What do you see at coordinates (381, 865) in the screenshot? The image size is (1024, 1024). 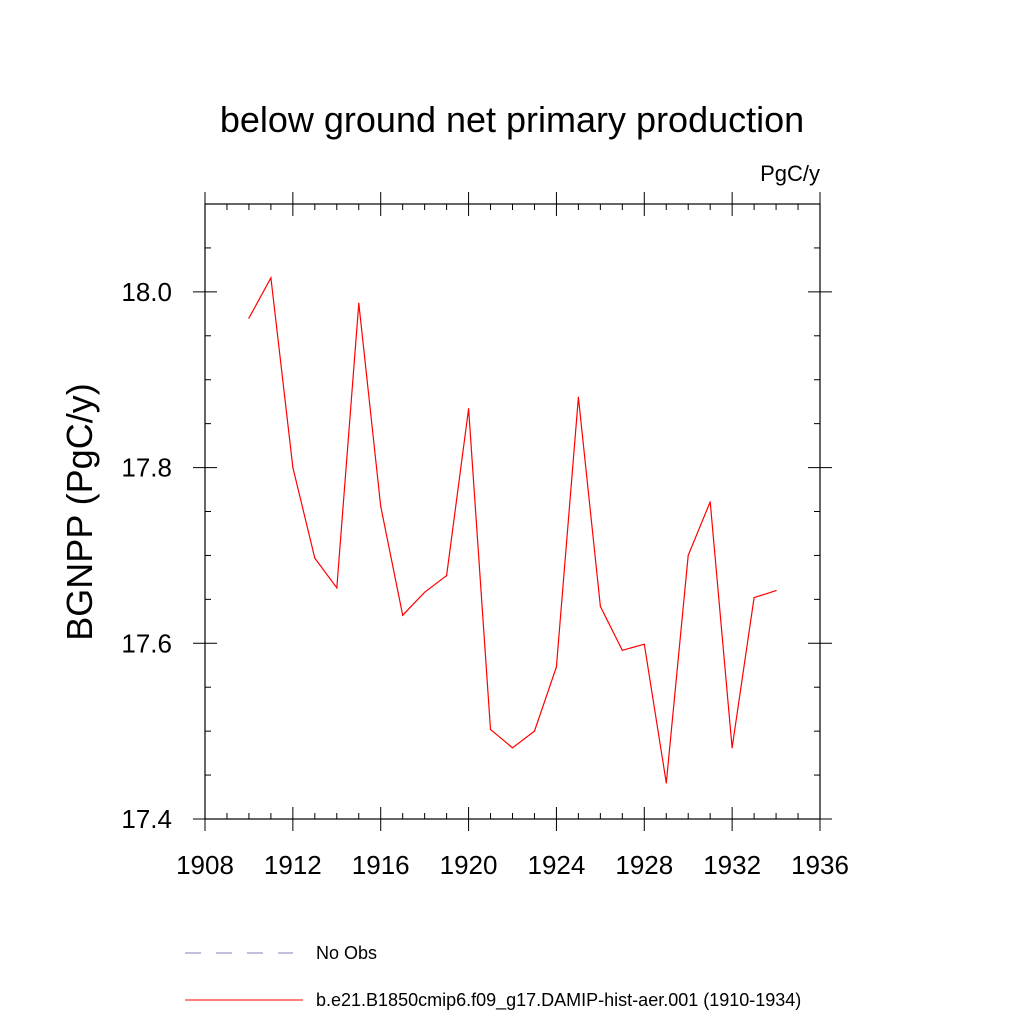 I see `x-tick-label: 1916` at bounding box center [381, 865].